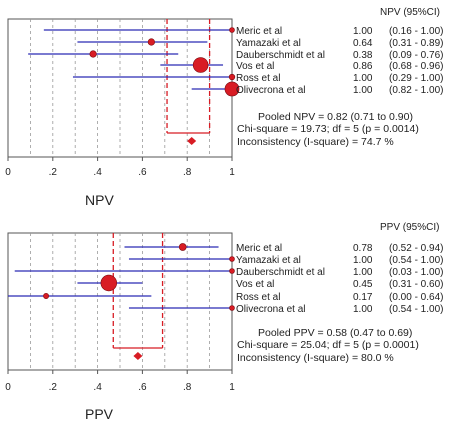 The width and height of the screenshot is (474, 429). Describe the element at coordinates (335, 117) in the screenshot. I see `pooled-estimate-text: Pooled NPV = 0.82 (0.71 to 0.90)` at that location.